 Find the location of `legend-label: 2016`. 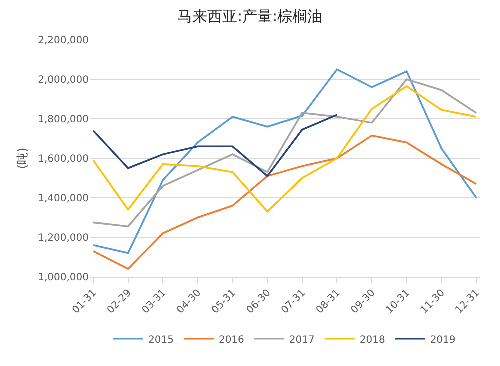

legend-label: 2016 is located at coordinates (231, 340).